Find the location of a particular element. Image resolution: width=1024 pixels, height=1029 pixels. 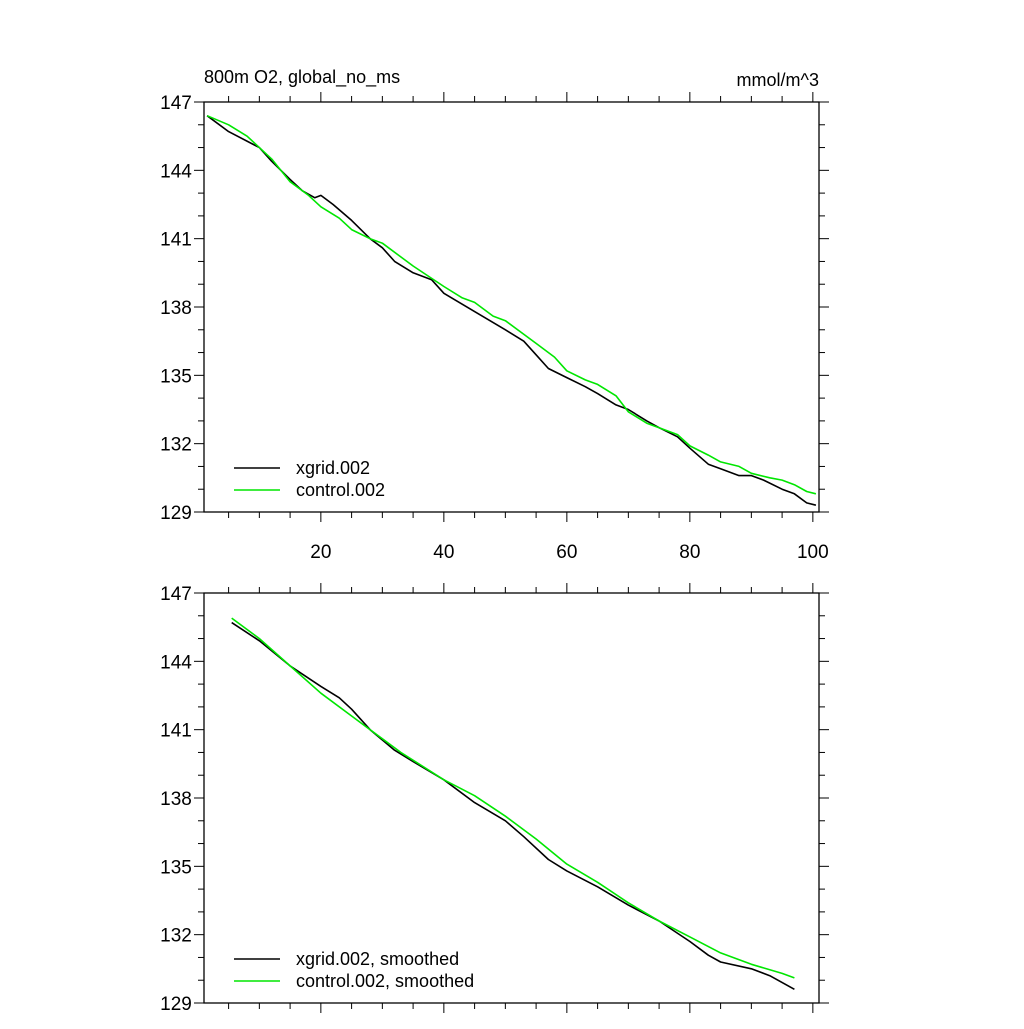

x-tick-label: 40 is located at coordinates (443, 552).